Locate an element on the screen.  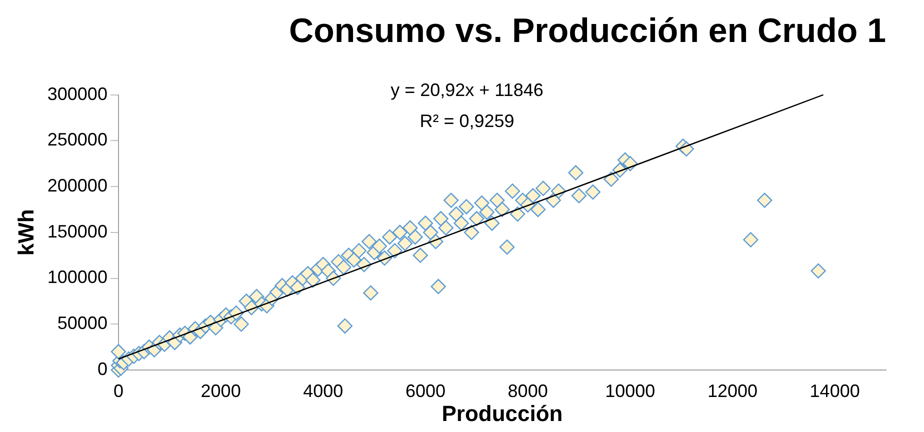
chart-title: Consumo vs. Producción en Crudo 1 is located at coordinates (587, 31).